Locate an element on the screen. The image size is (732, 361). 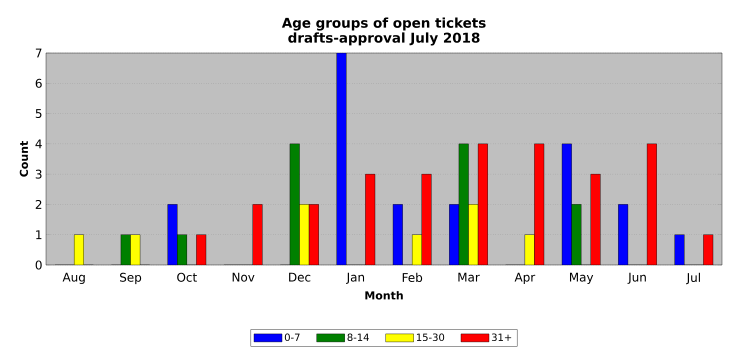
x-tick-label: Mar is located at coordinates (469, 277).